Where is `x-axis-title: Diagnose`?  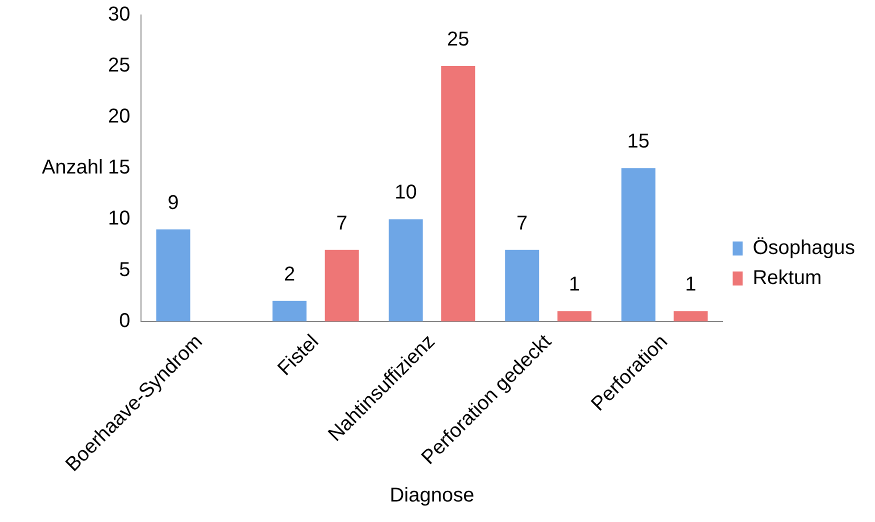
x-axis-title: Diagnose is located at coordinates (432, 495).